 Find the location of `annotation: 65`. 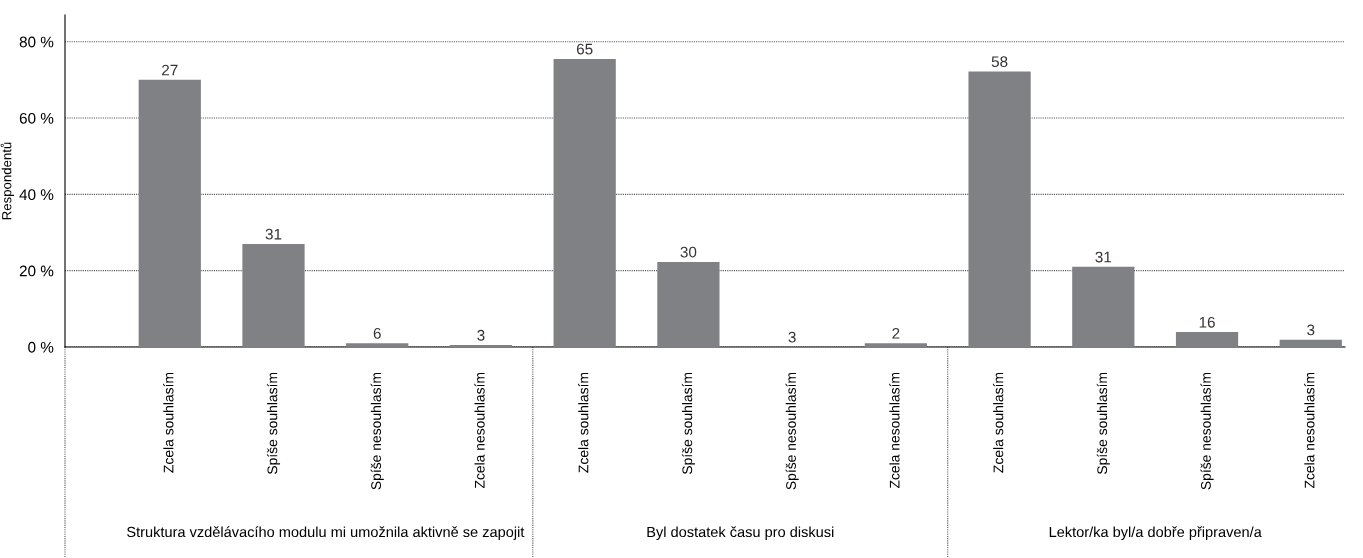

annotation: 65 is located at coordinates (584, 49).